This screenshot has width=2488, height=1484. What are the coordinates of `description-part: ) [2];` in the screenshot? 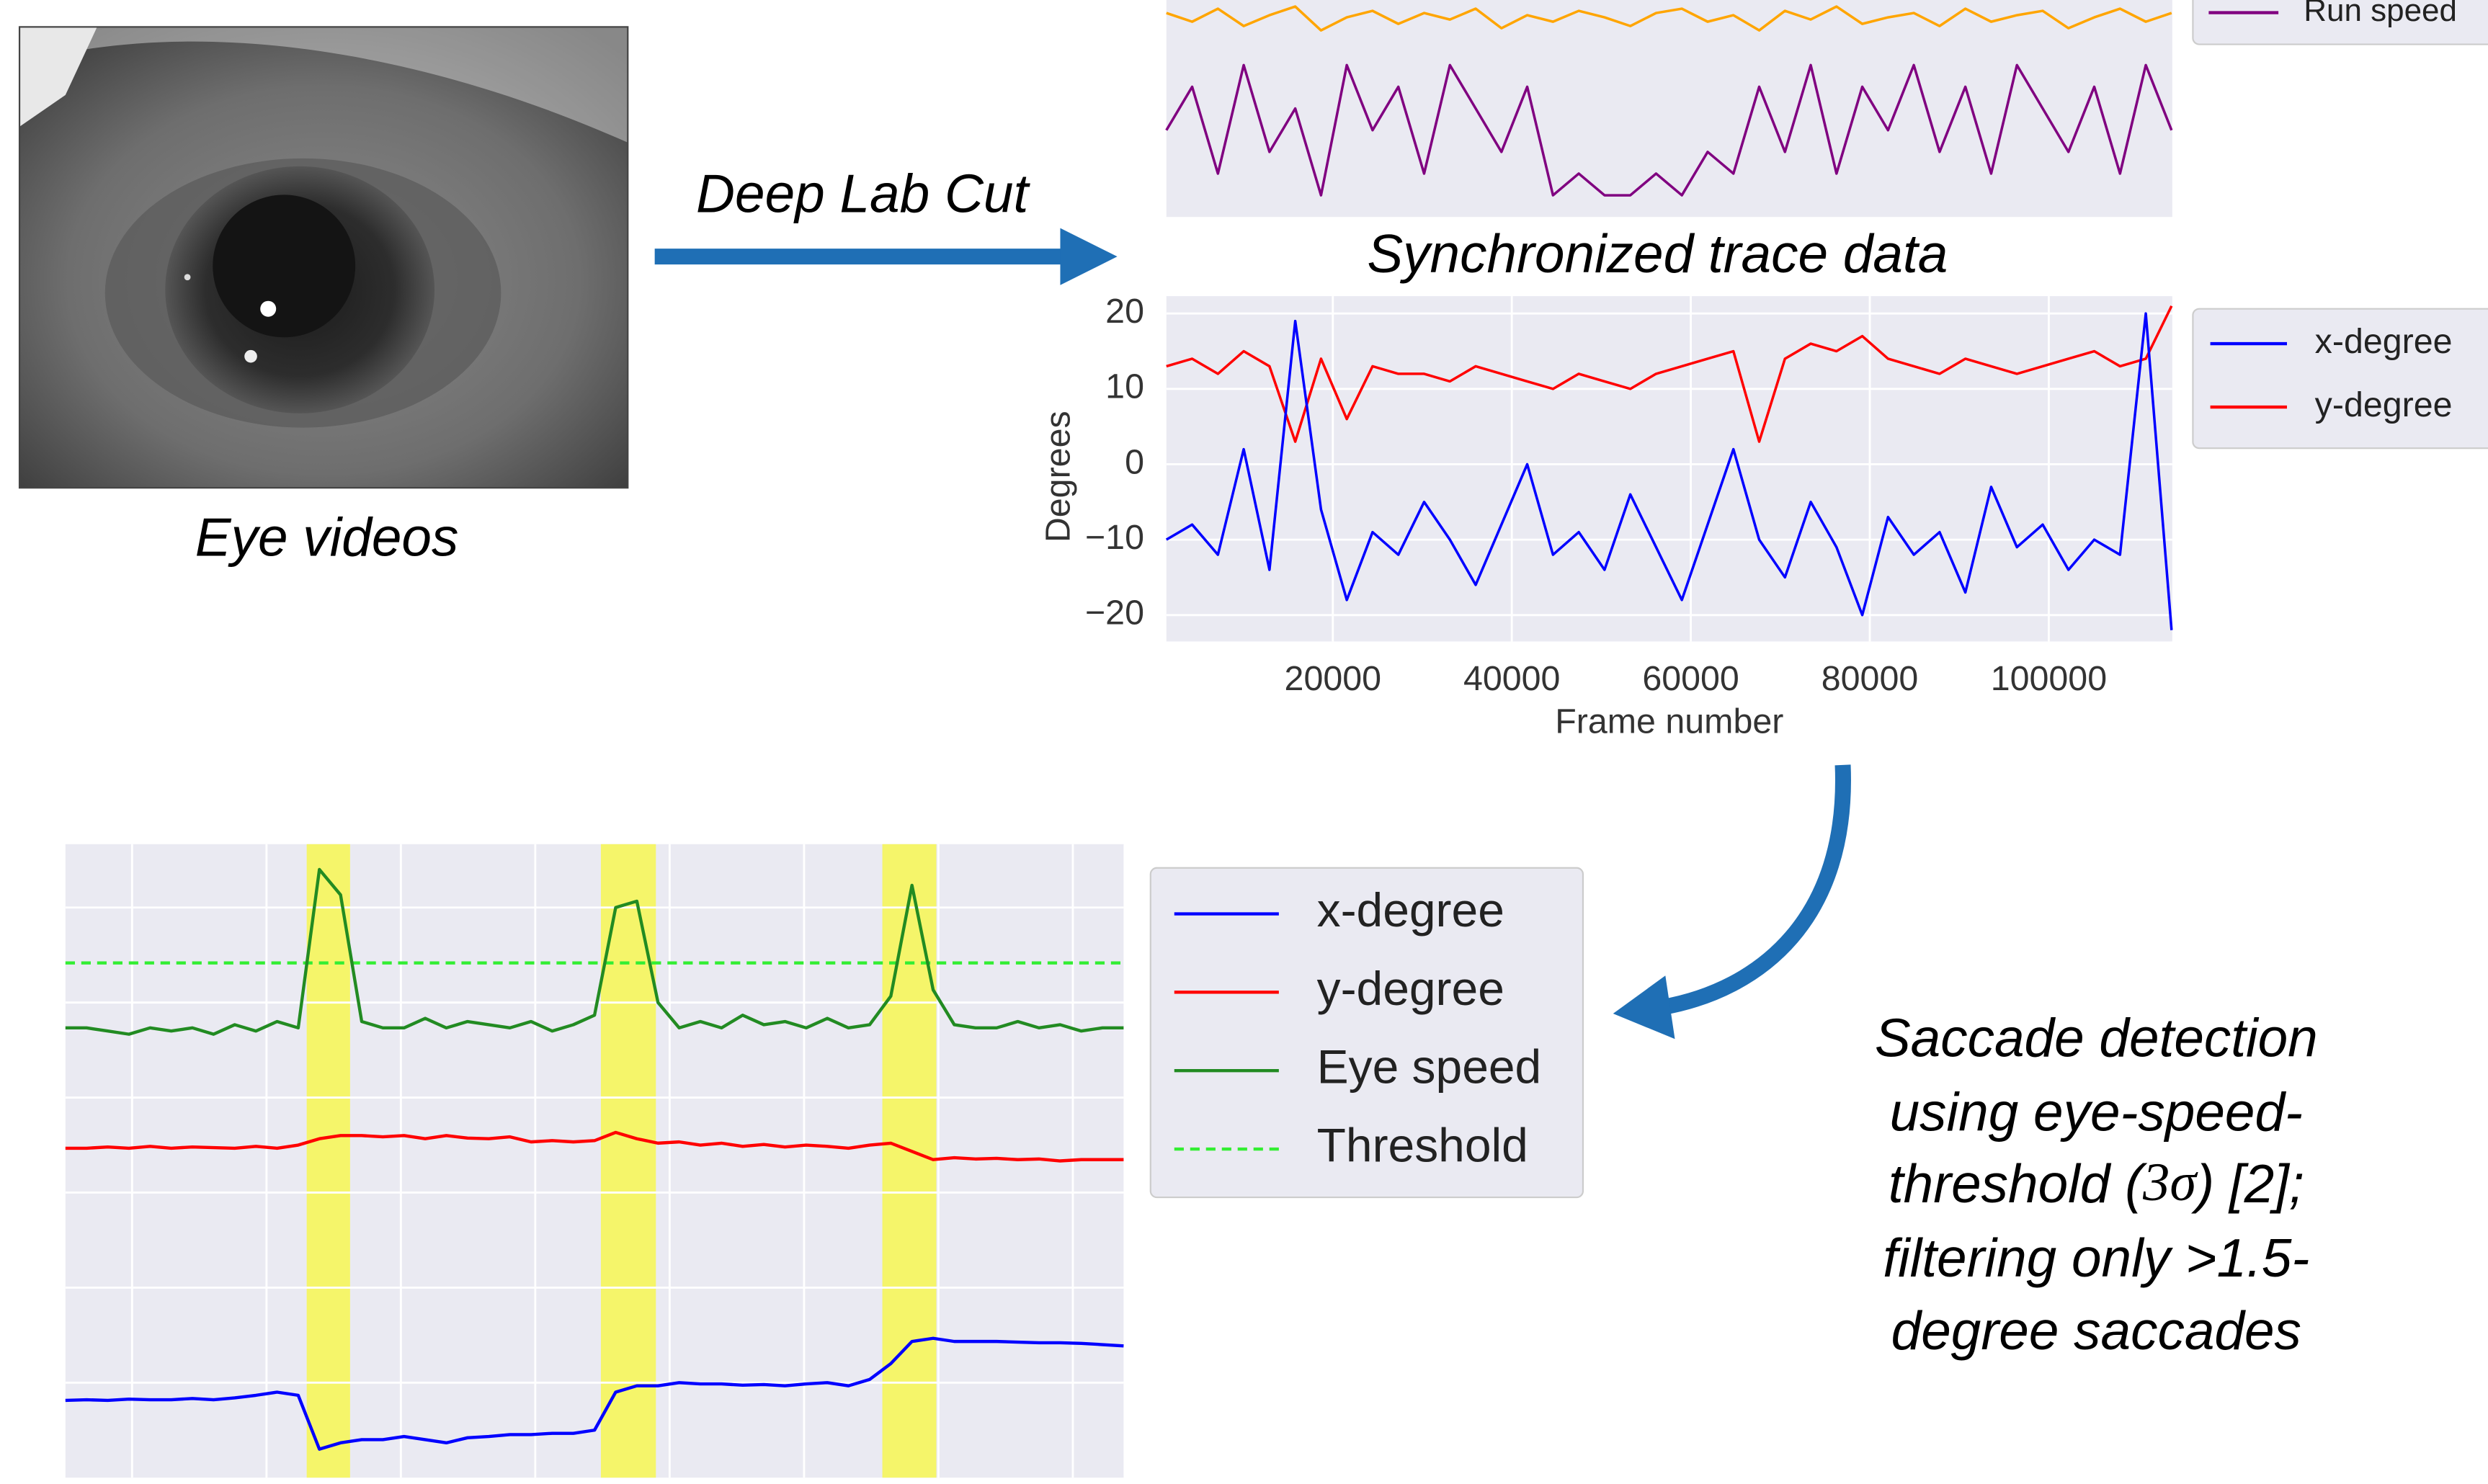 It's located at (2247, 1183).